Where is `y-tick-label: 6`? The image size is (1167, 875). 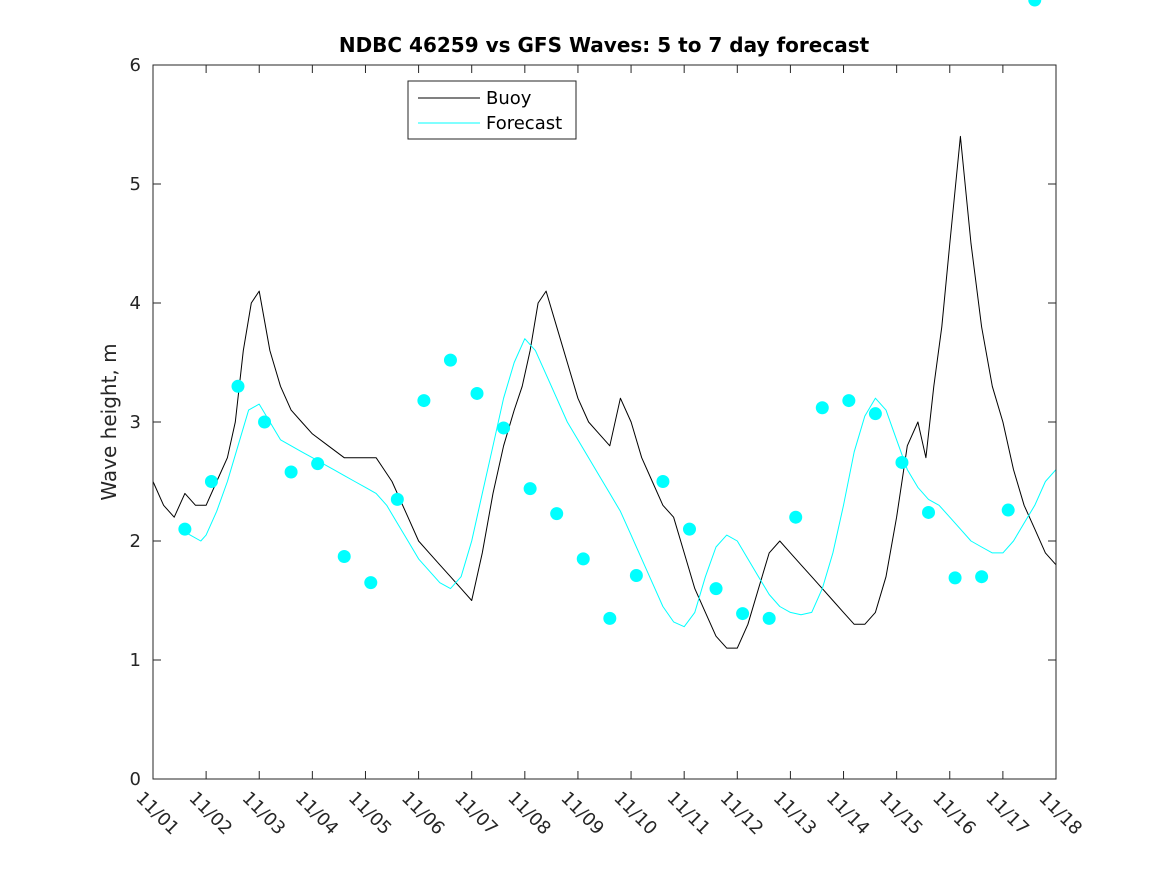 y-tick-label: 6 is located at coordinates (135, 65).